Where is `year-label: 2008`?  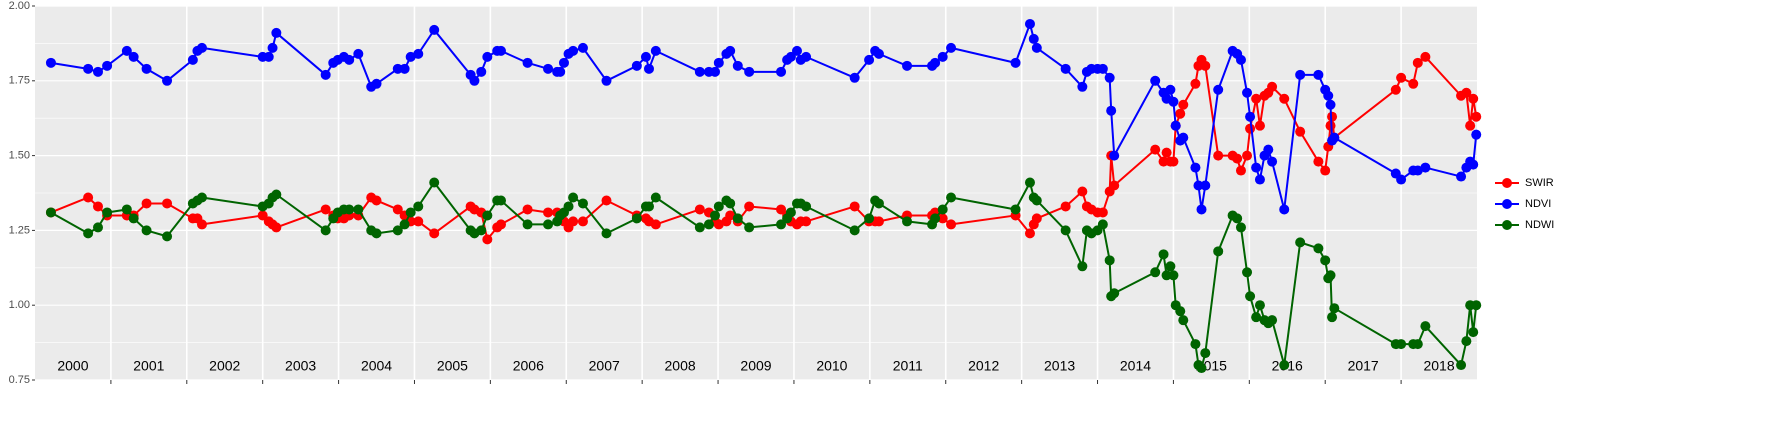
year-label: 2008 is located at coordinates (680, 366).